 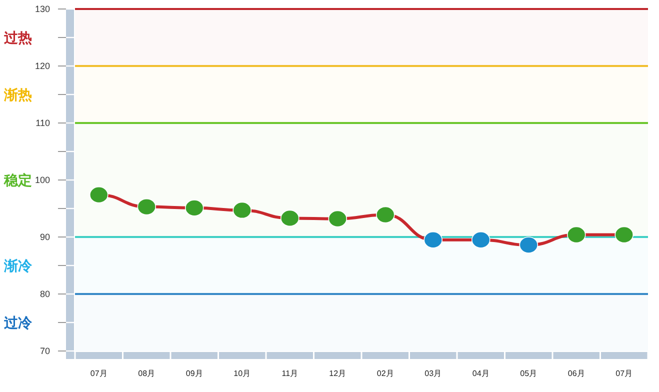 I want to click on x-tick-label: 10月, so click(x=242, y=373).